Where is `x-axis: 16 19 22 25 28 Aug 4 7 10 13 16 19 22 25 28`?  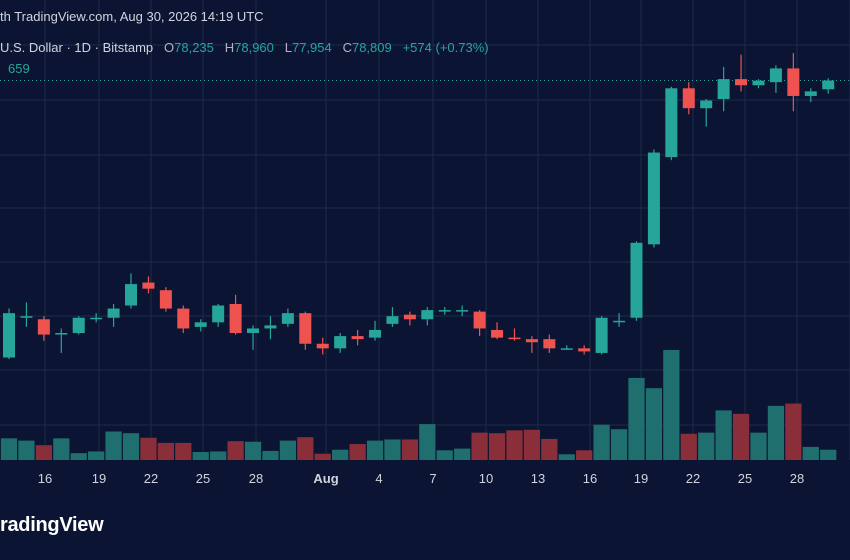 x-axis: 16 19 22 25 28 Aug 4 7 10 13 16 19 22 25 28 is located at coordinates (421, 478).